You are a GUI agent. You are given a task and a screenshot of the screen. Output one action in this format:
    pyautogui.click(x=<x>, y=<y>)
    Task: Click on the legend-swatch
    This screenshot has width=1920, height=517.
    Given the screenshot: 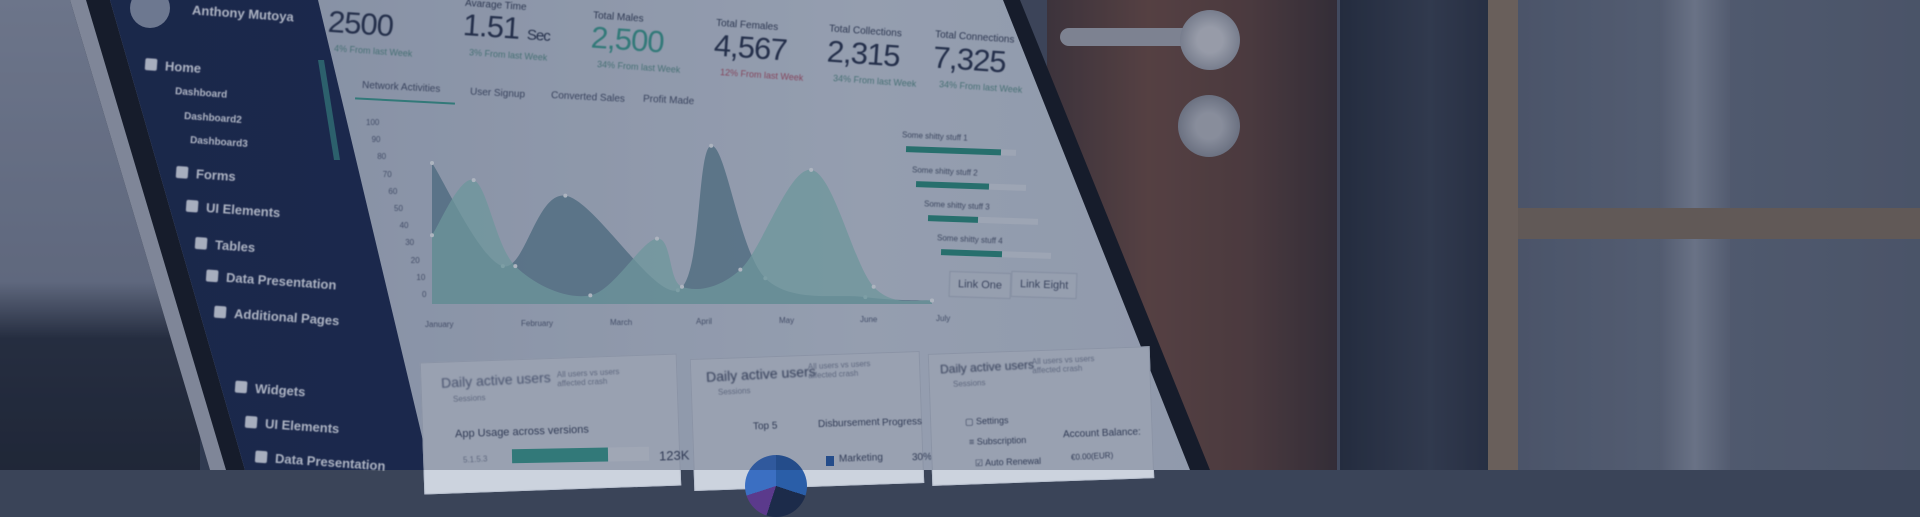 What is the action you would take?
    pyautogui.click(x=830, y=461)
    